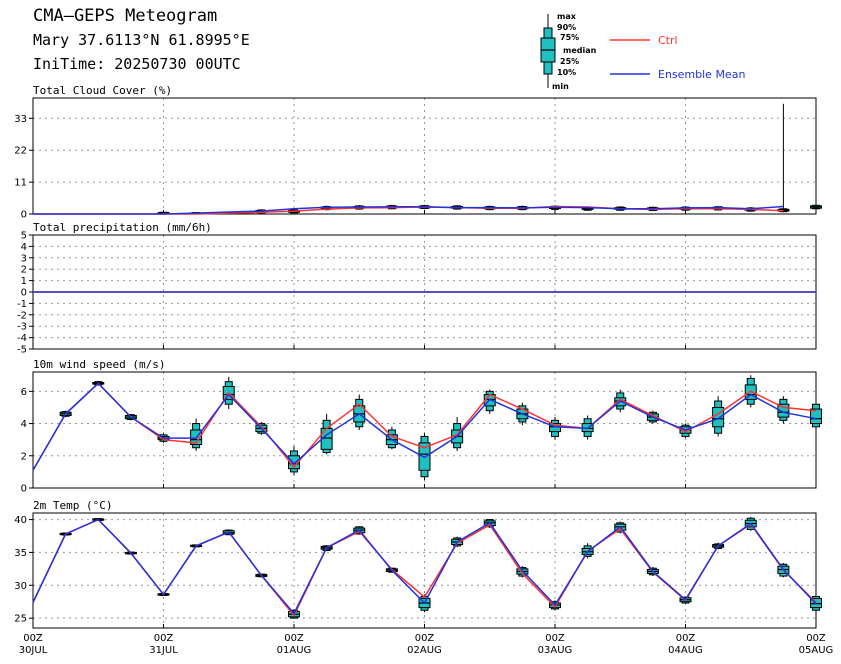 This screenshot has height=664, width=841. I want to click on legend-box-label: 75%, so click(569, 37).